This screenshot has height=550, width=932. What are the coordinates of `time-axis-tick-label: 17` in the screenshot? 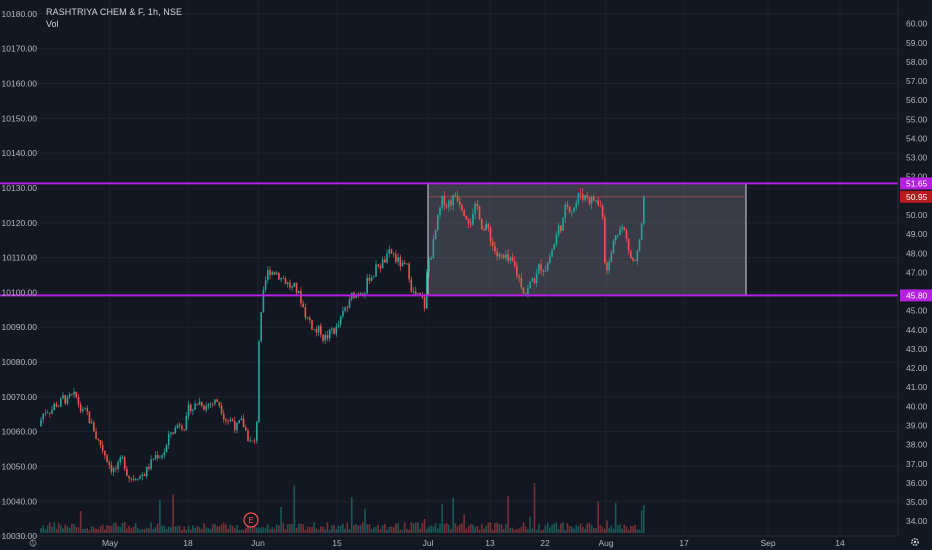 It's located at (684, 543).